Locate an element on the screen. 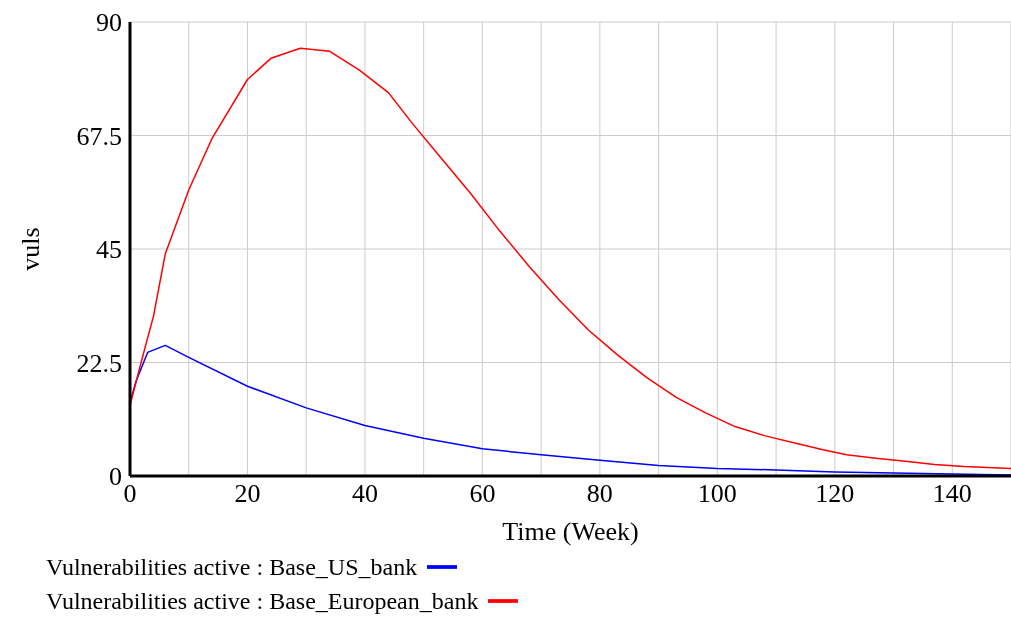 The height and width of the screenshot is (628, 1011). y-tick-label: 67.5 is located at coordinates (99, 136).